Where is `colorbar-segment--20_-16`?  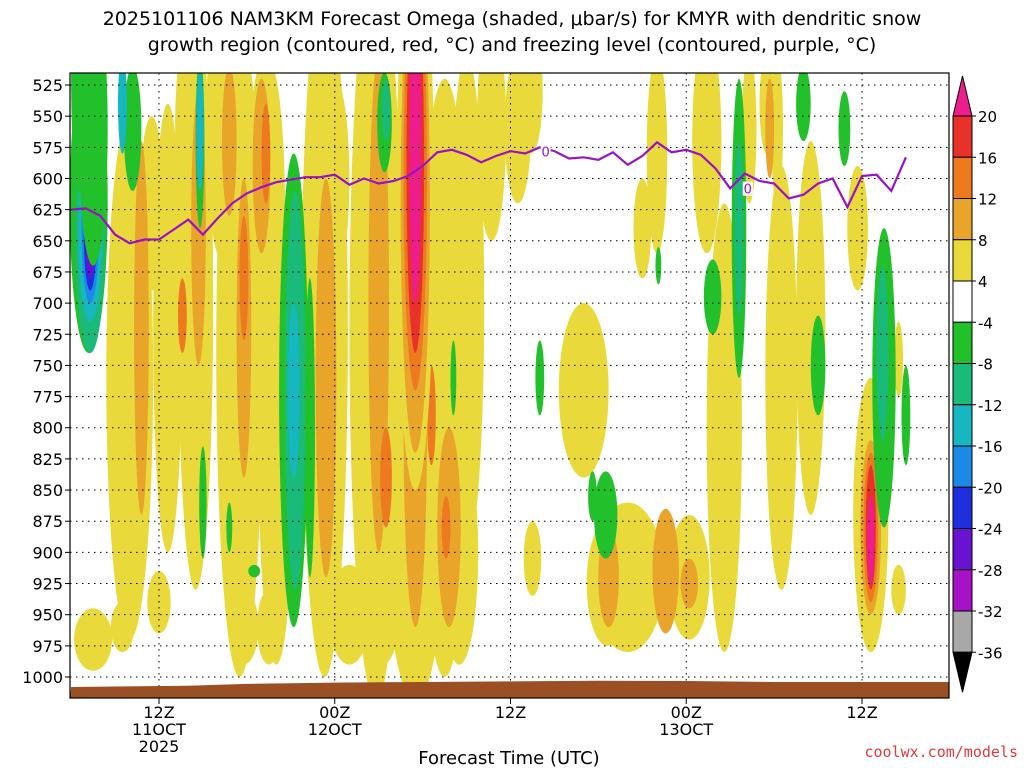 colorbar-segment--20_-16 is located at coordinates (962, 466).